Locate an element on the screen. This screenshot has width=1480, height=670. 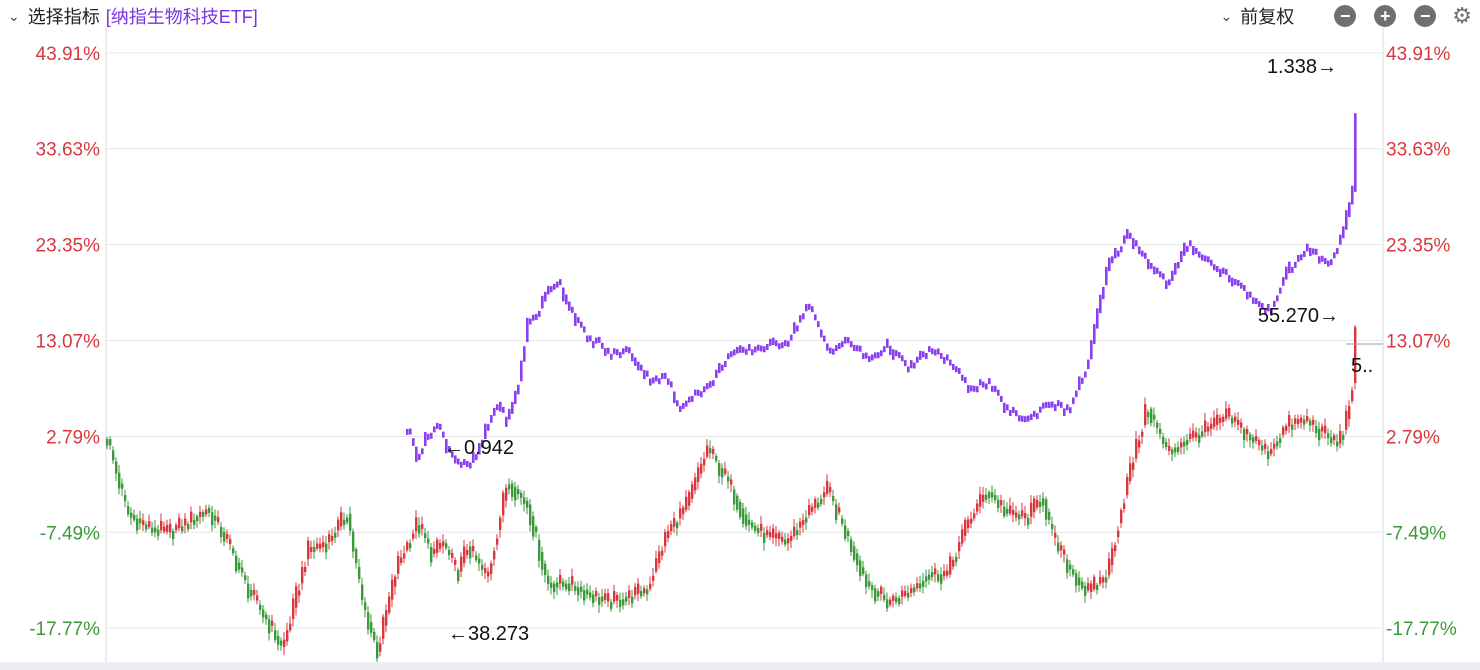
toolbar: ⌄ 选择指标 [纳指生物科技ETF] ⌄ 前复权 − + − ⚙ is located at coordinates (740, 15).